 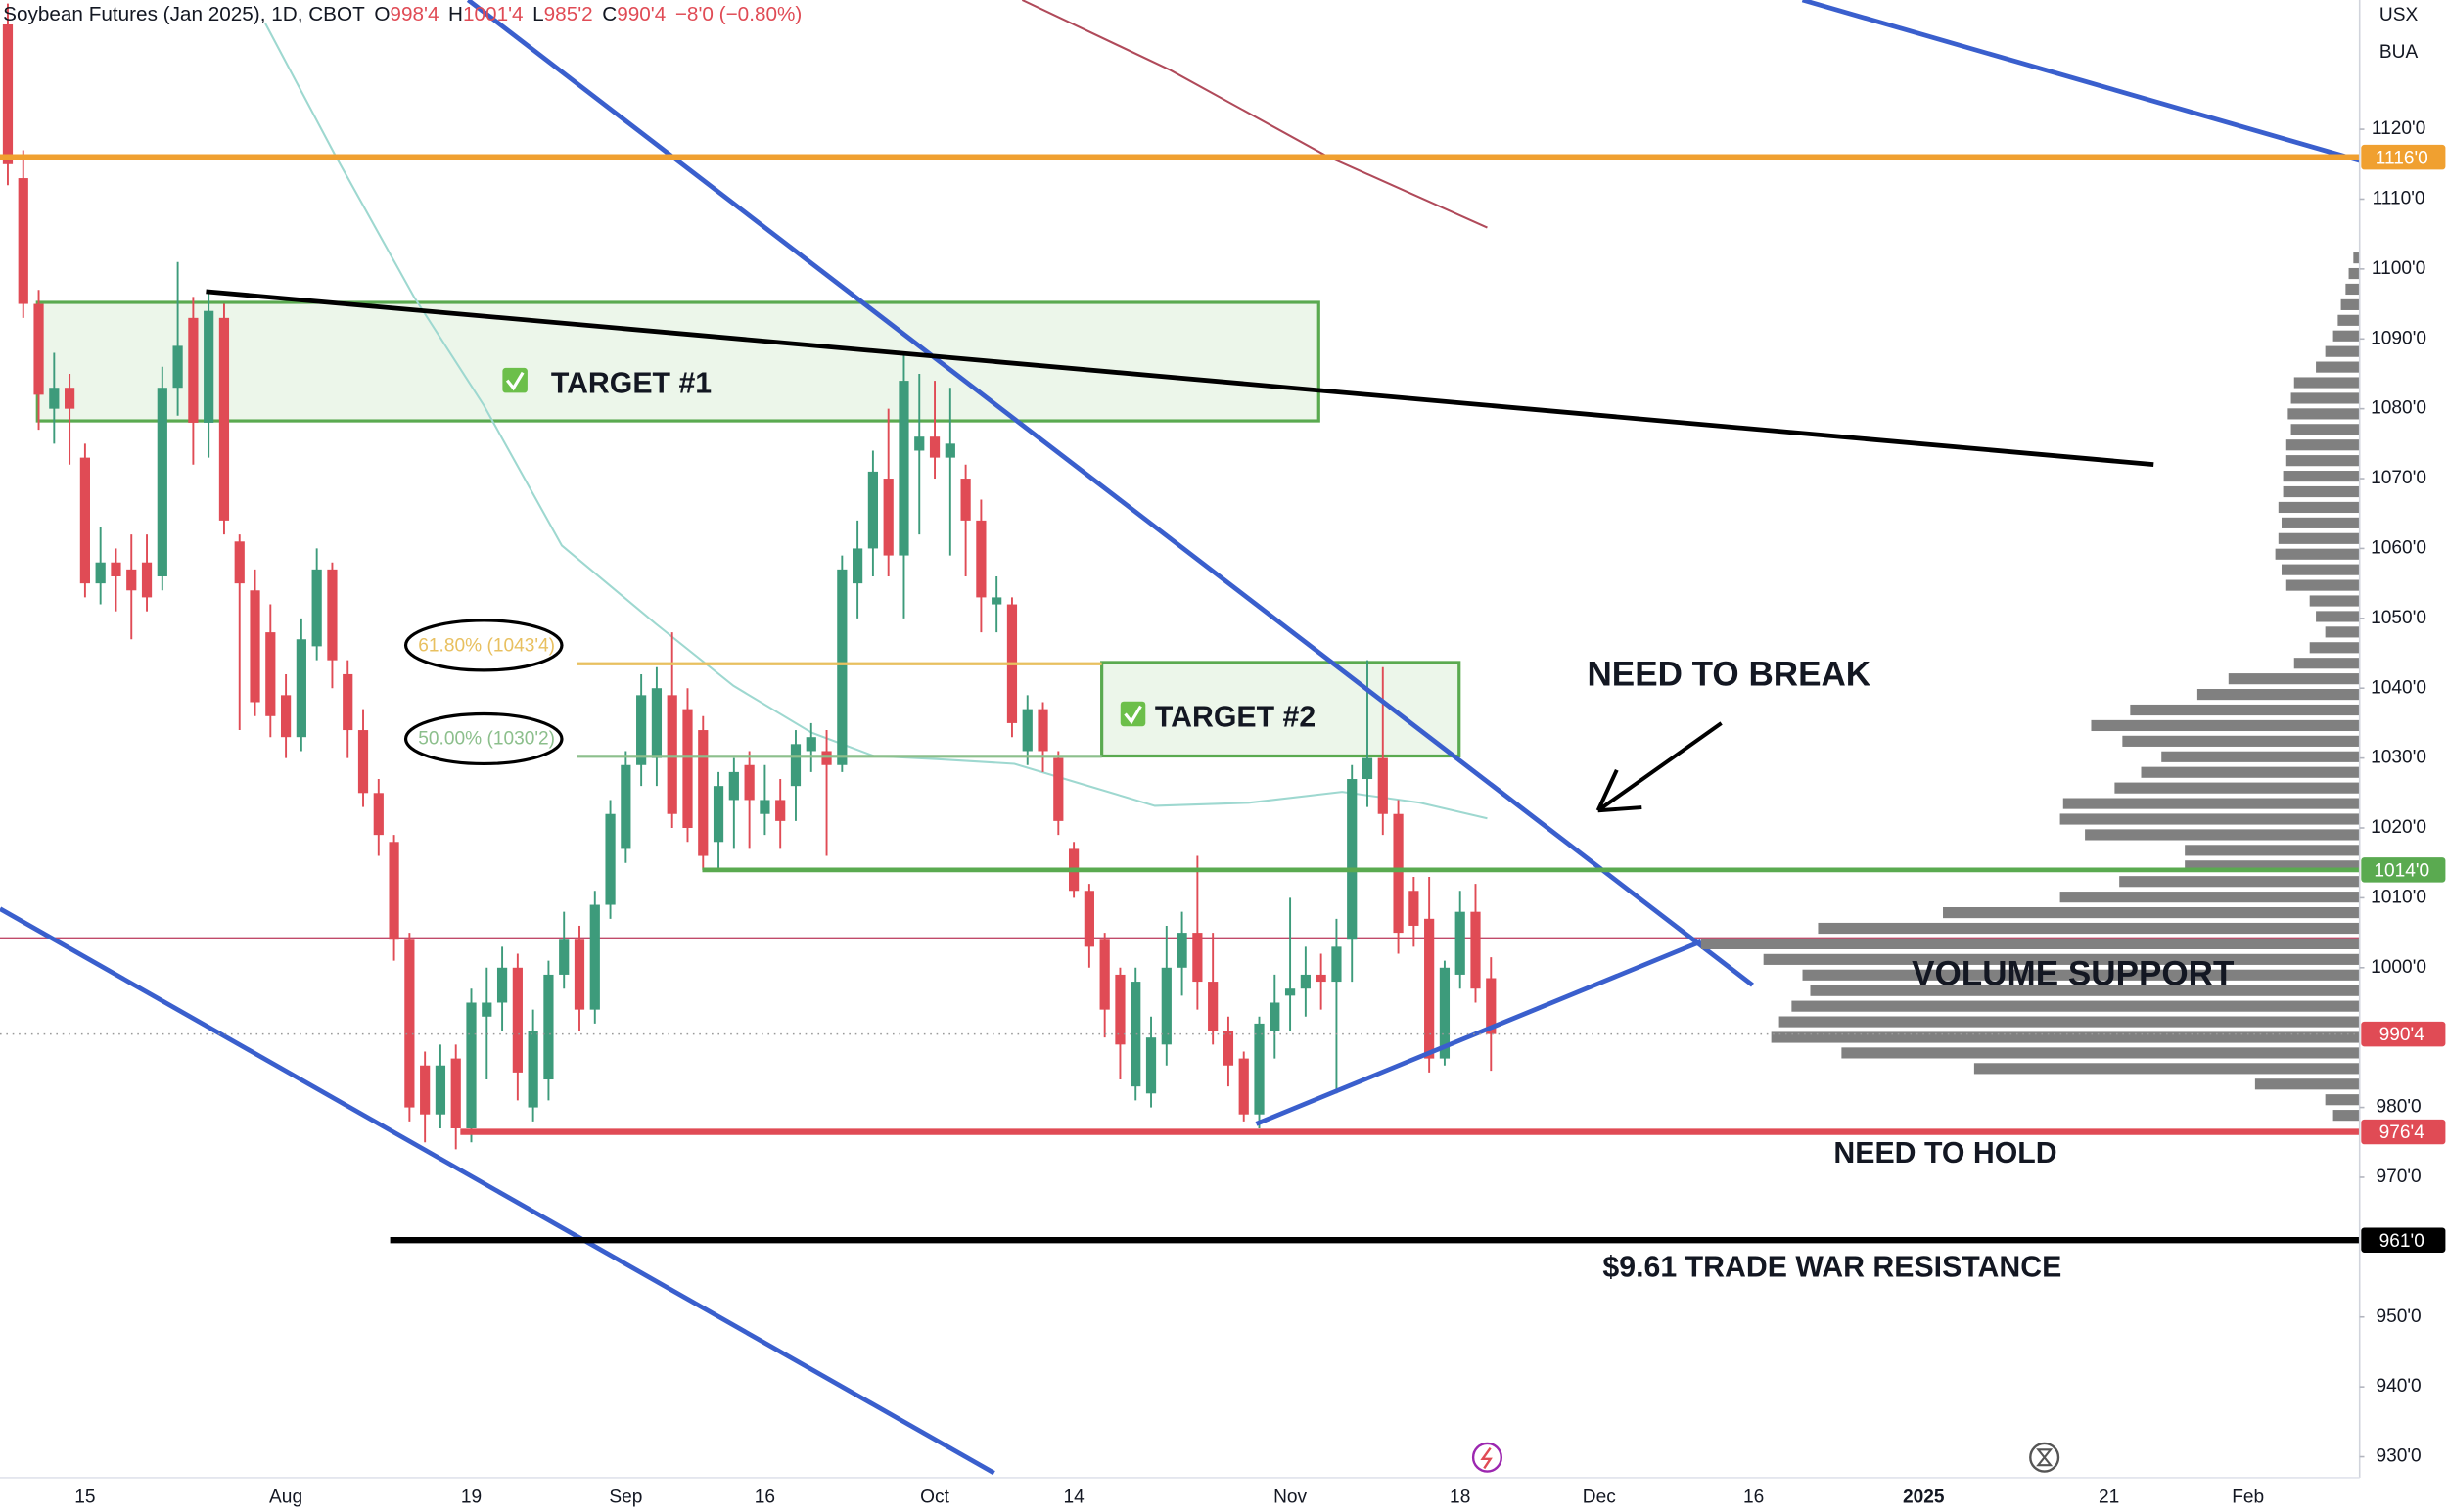 I want to click on trendline, so click(x=1180, y=378).